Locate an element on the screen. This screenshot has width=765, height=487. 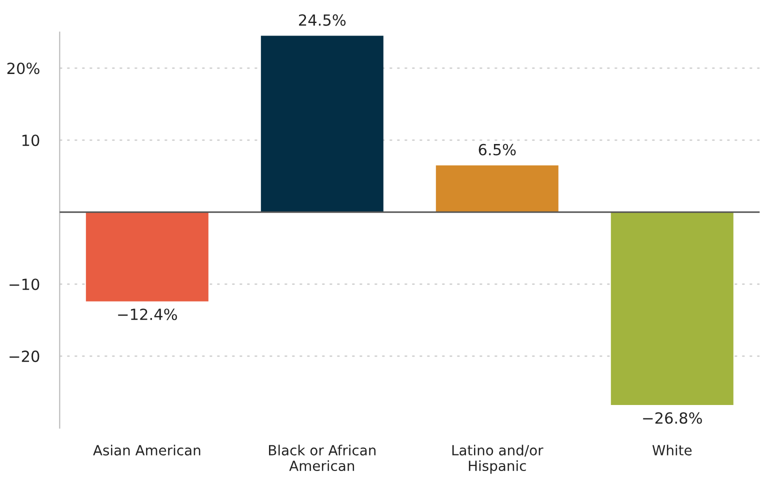
y-tick-label: 10 is located at coordinates (31, 140).